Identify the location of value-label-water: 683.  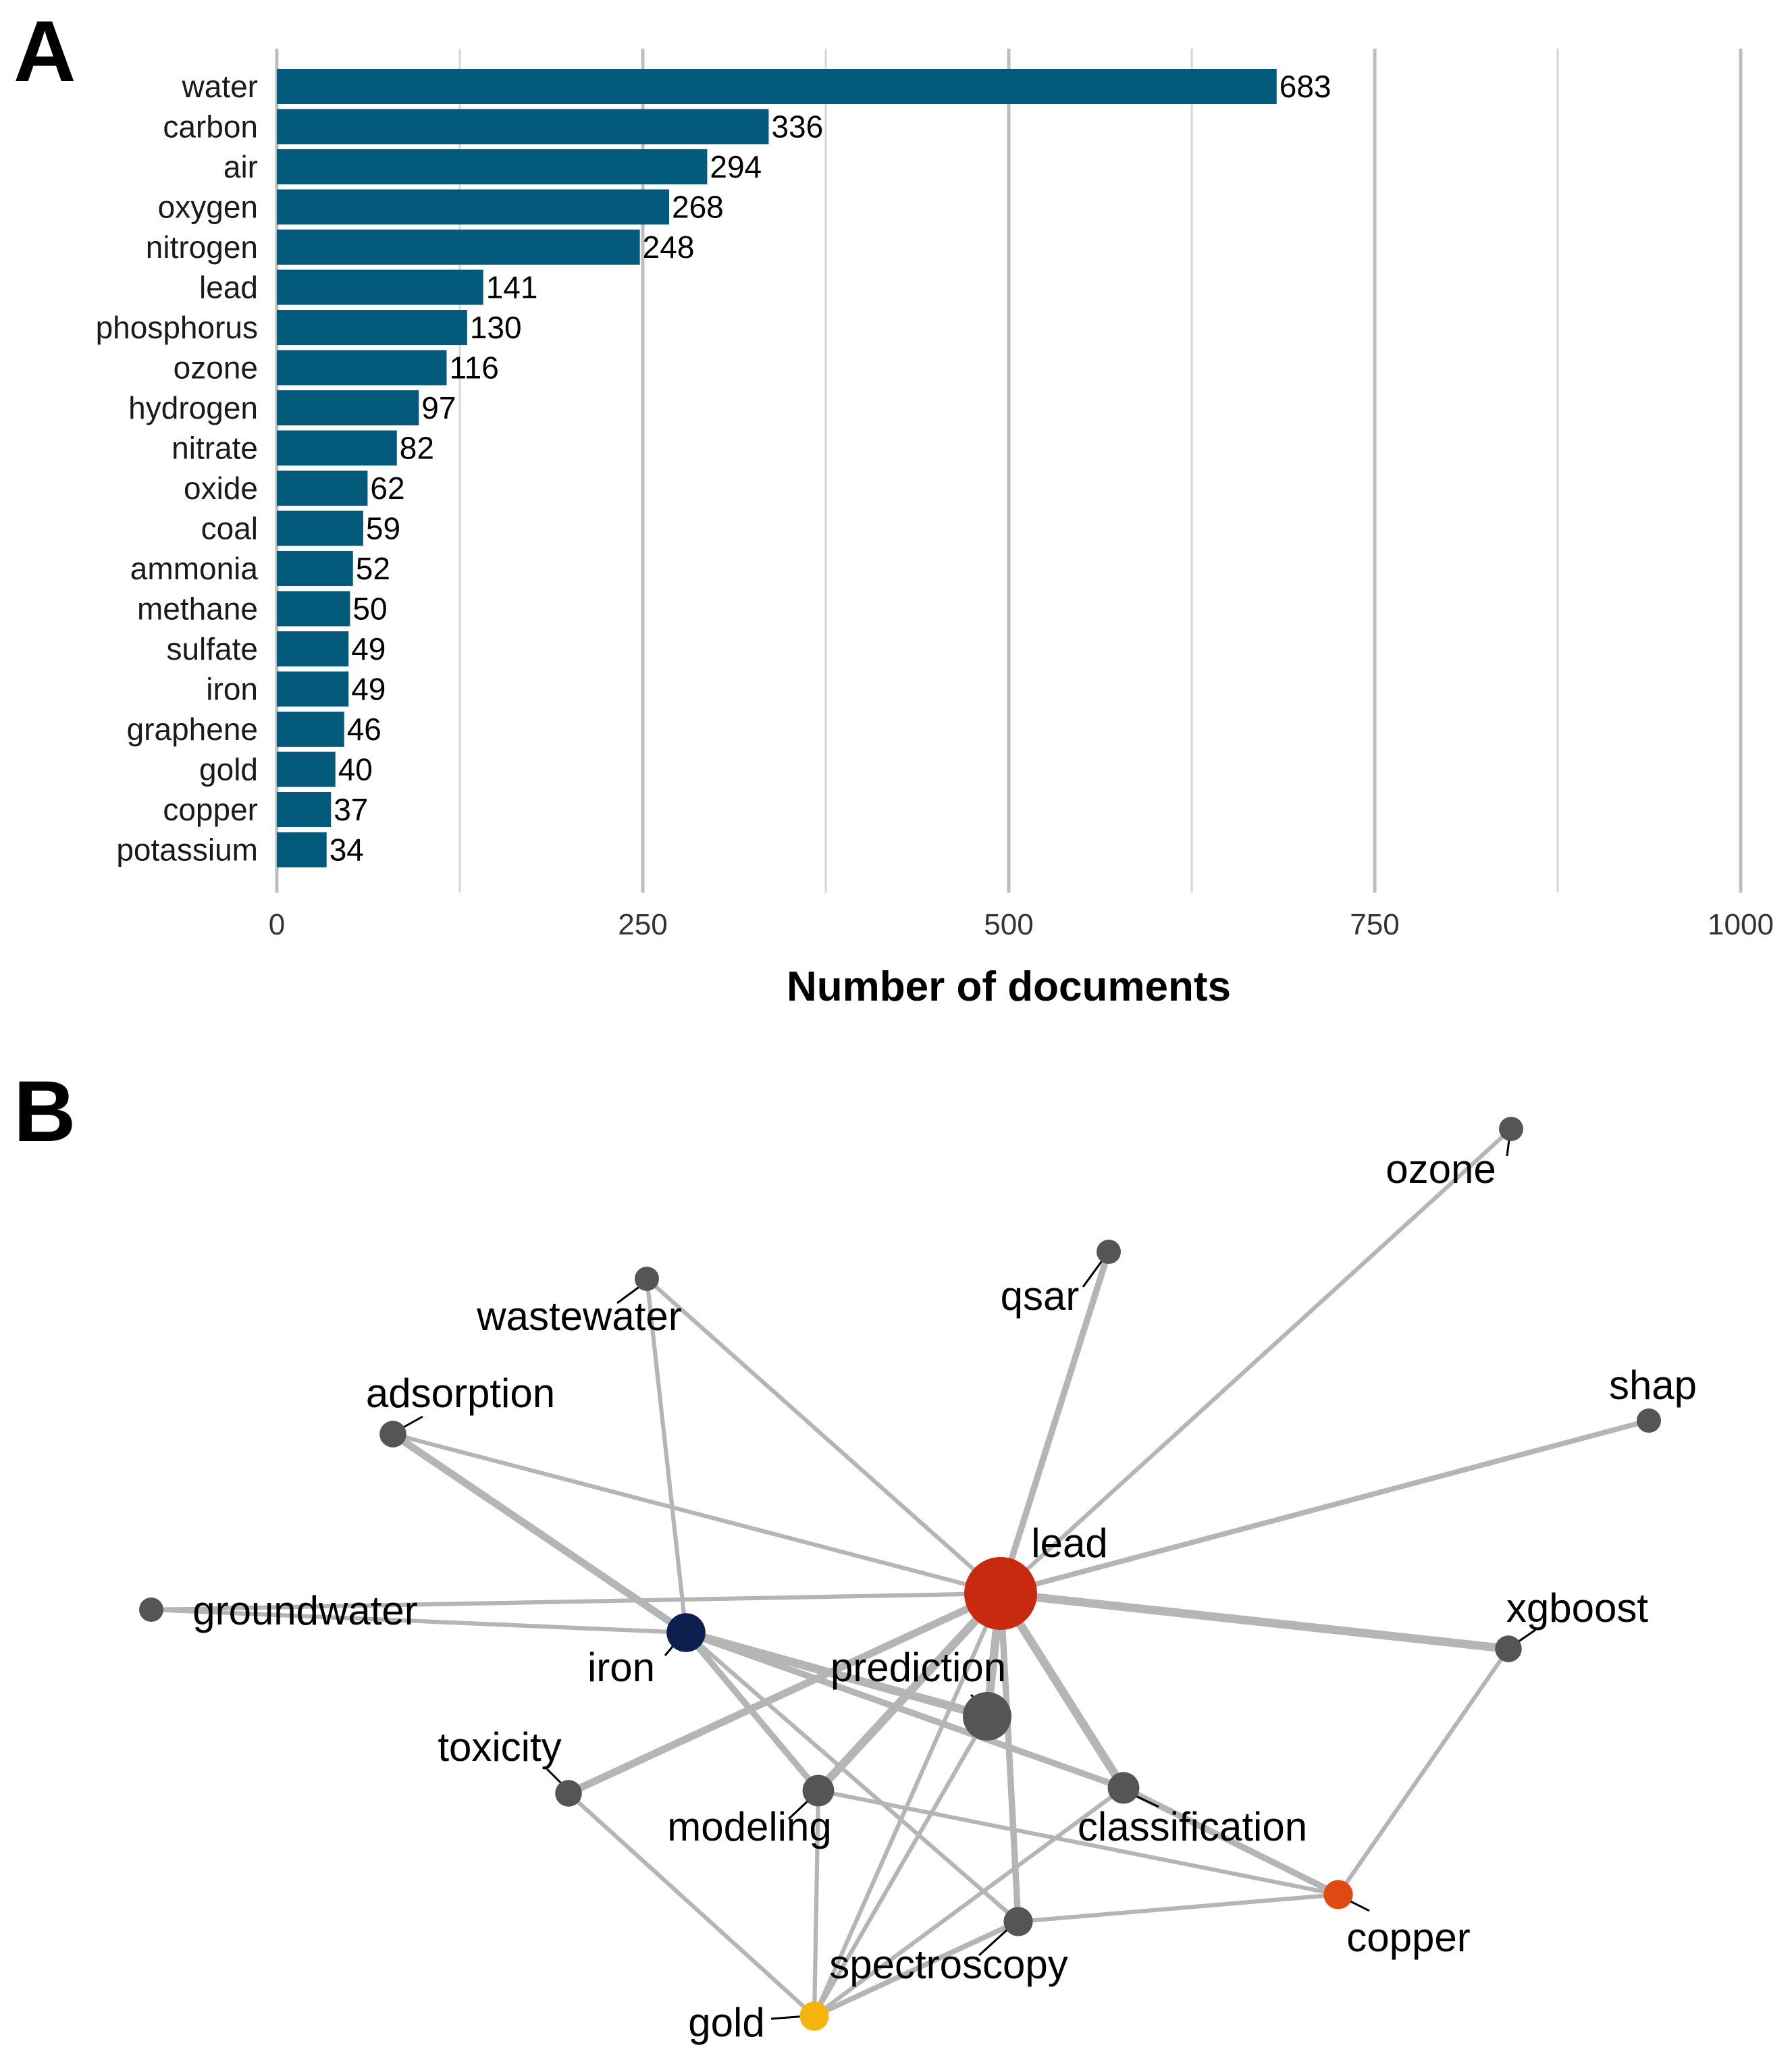
(1306, 87).